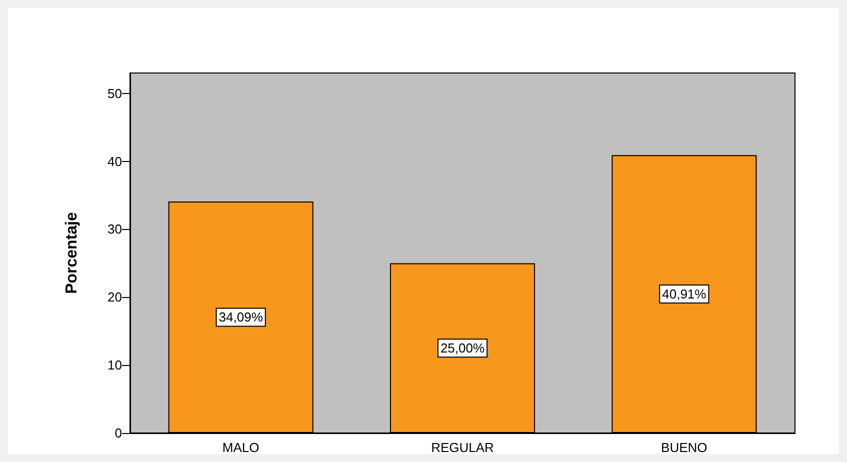 This screenshot has height=462, width=847. What do you see at coordinates (115, 365) in the screenshot?
I see `y-tick-label: 10` at bounding box center [115, 365].